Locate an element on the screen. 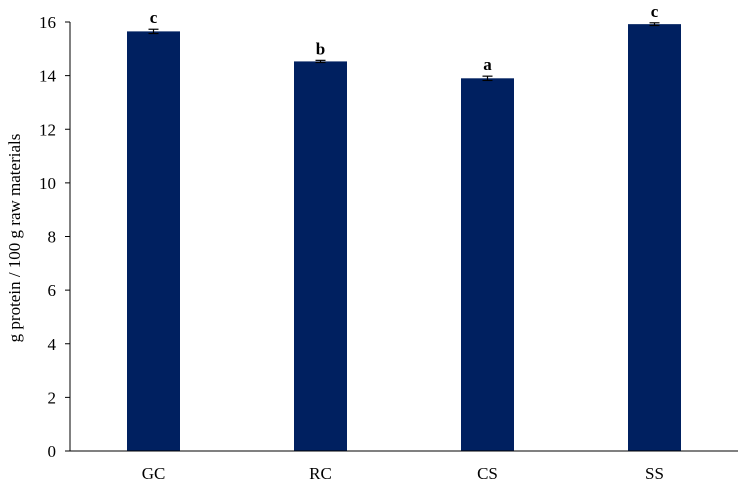 This screenshot has width=743, height=488. y-tick-label: 10 is located at coordinates (47, 183).